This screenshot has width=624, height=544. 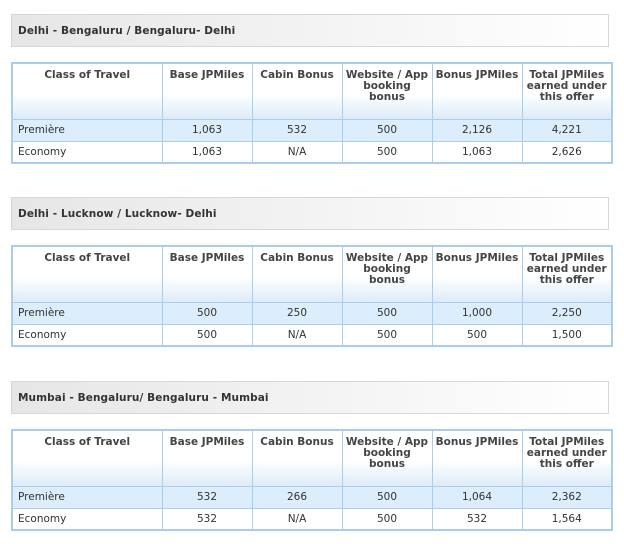 I want to click on route-title: Delhi - Bengaluru / Bengaluru- Delhi, so click(x=127, y=31).